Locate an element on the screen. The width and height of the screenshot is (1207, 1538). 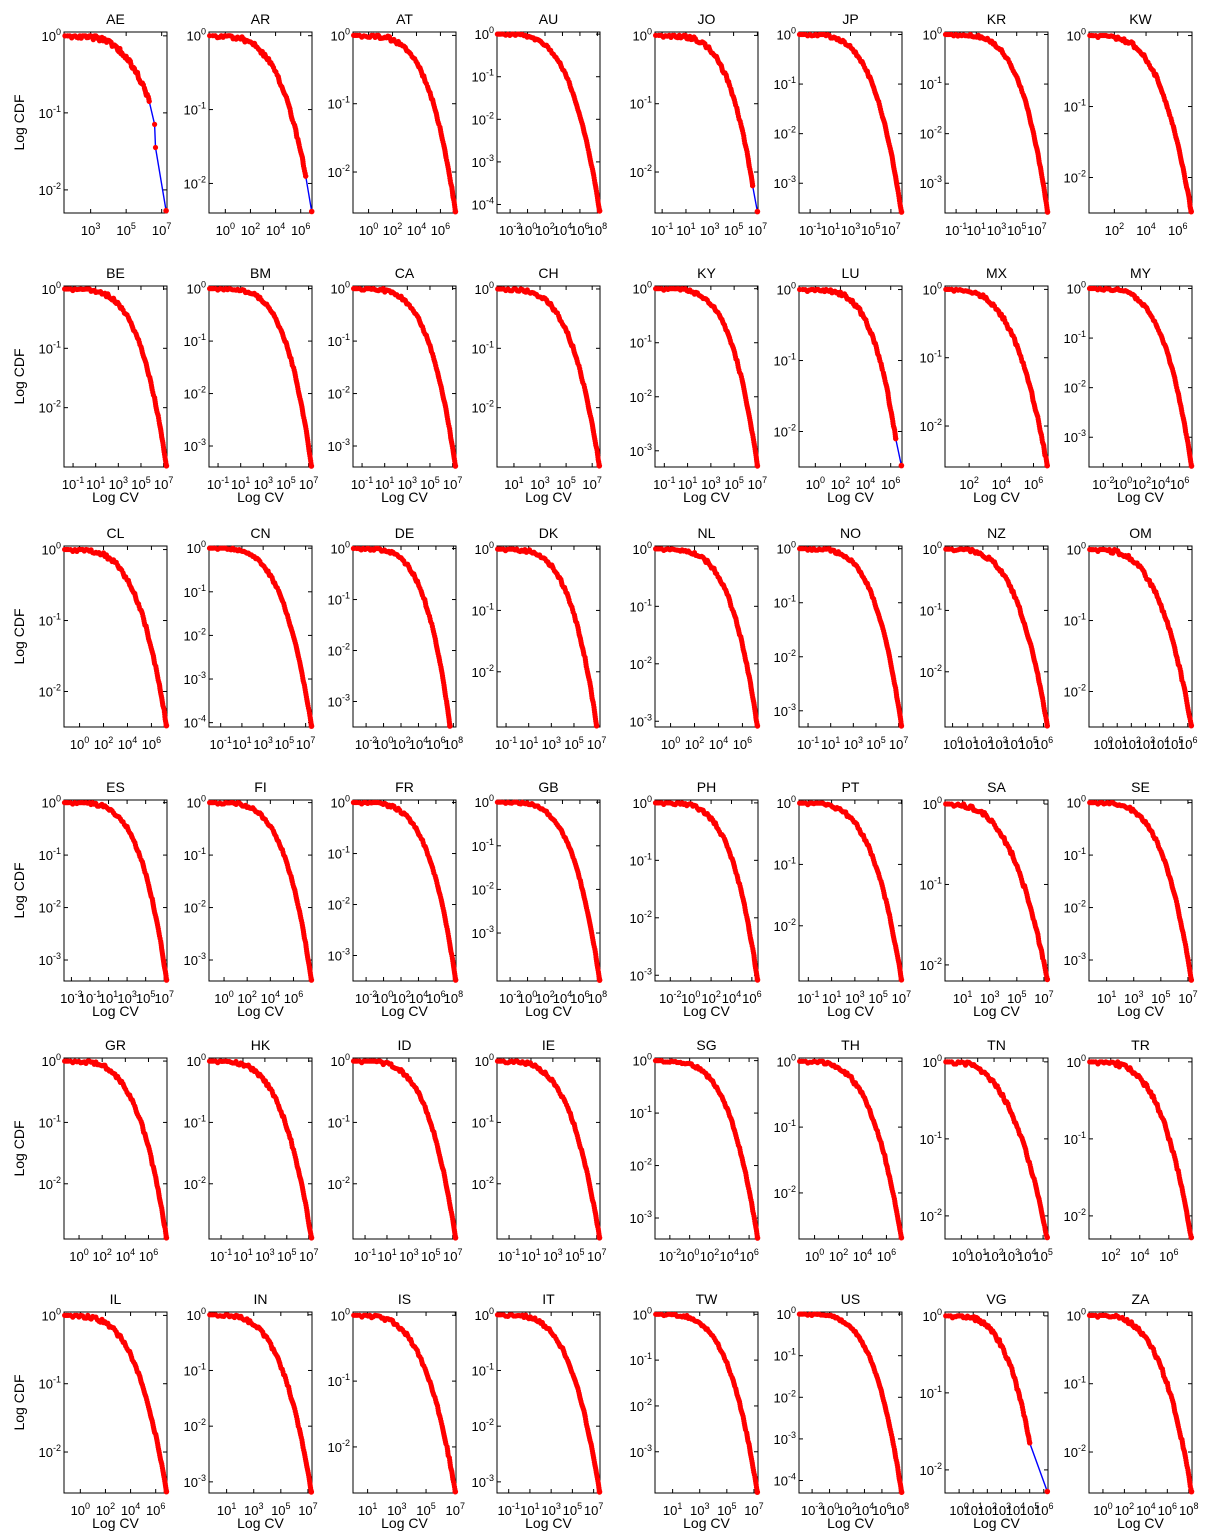
x-tick-label: 10⁸ is located at coordinates (453, 997).